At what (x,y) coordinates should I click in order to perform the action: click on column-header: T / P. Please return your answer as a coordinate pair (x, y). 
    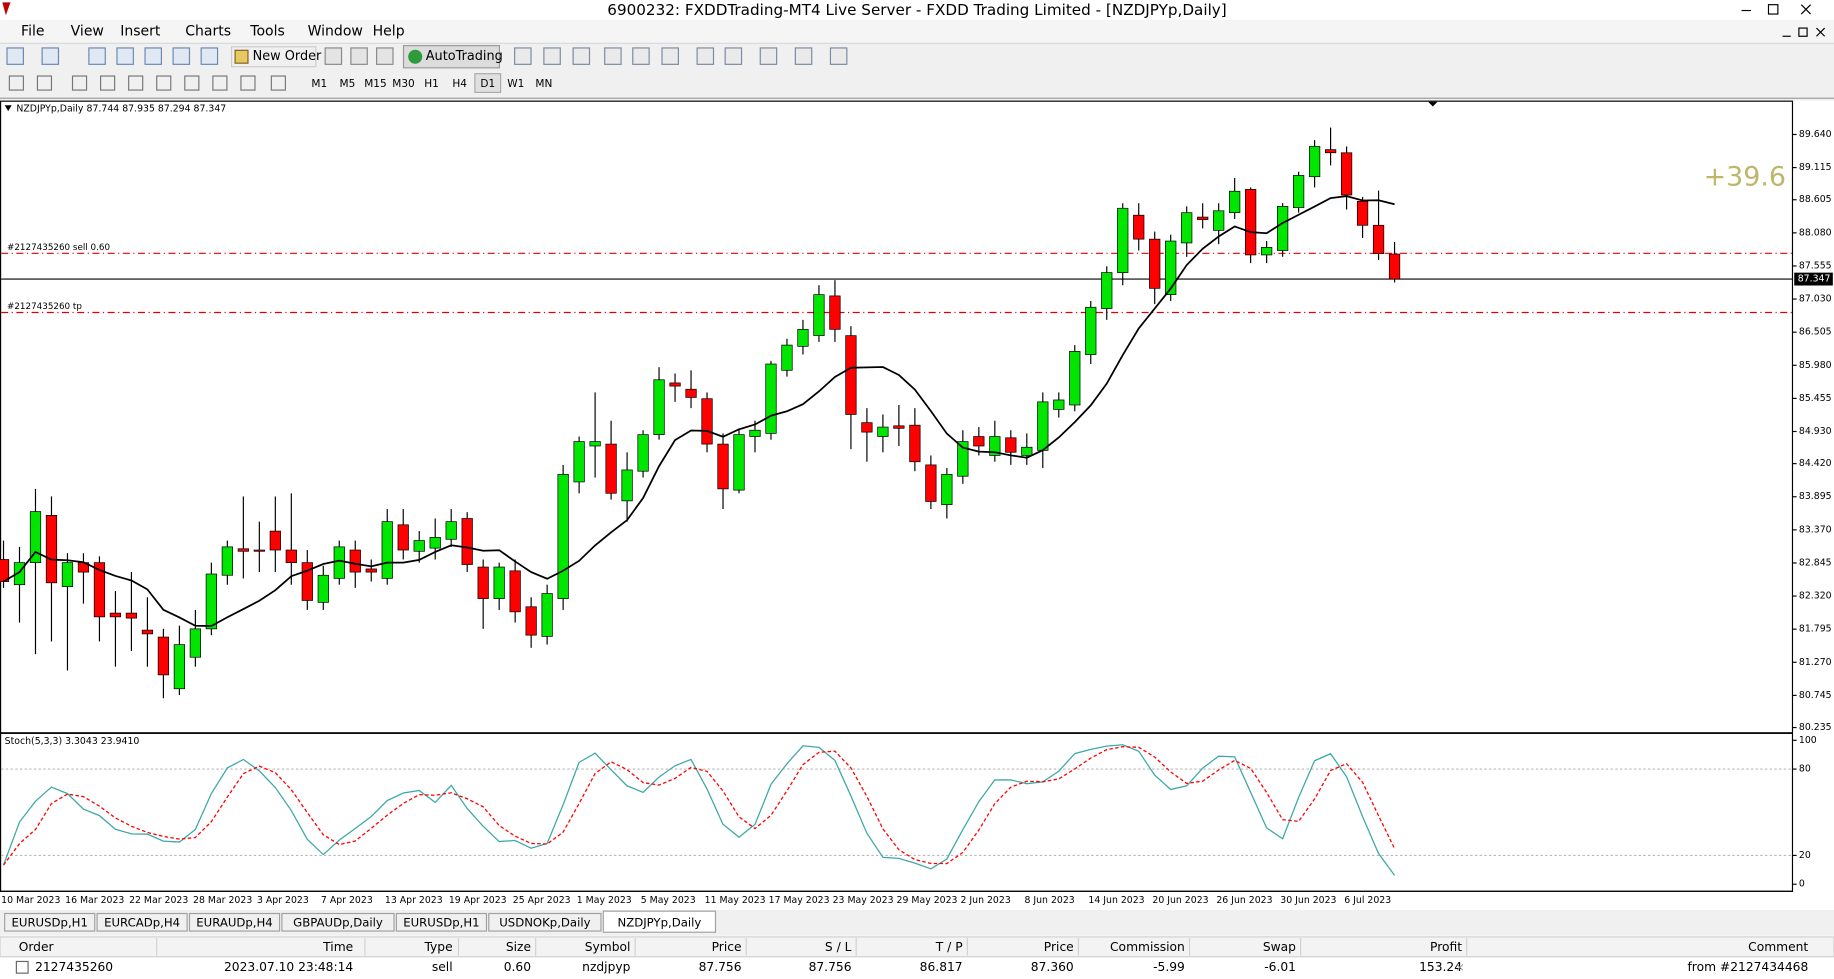
    Looking at the image, I should click on (949, 947).